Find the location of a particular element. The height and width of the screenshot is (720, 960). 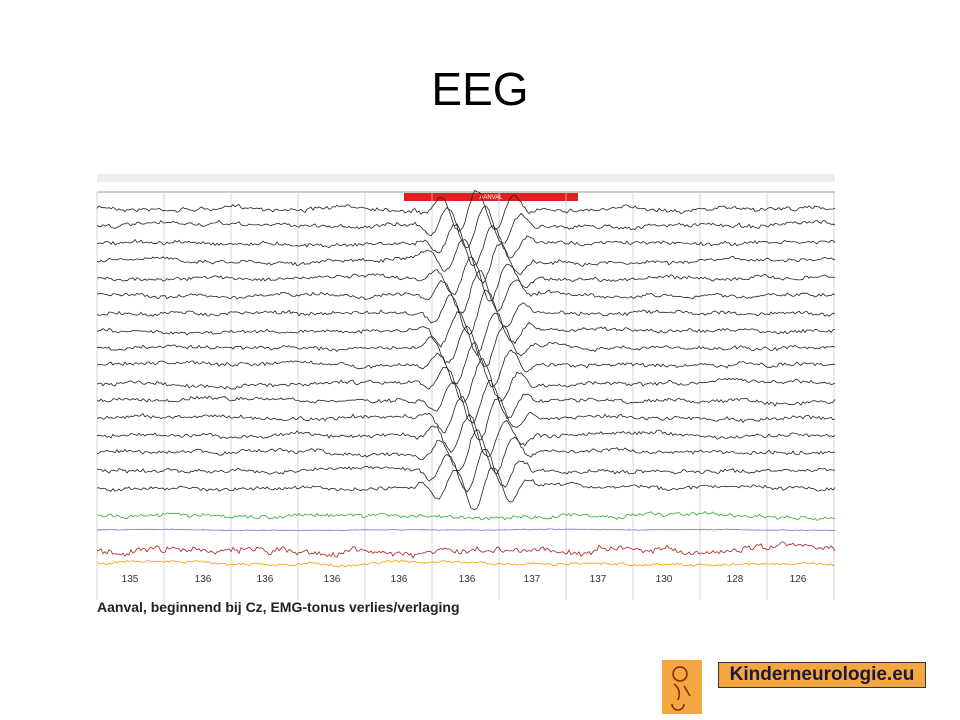

channel-values: 135 136 136 136 136 136 137 137 130 128 126 is located at coordinates (464, 579).